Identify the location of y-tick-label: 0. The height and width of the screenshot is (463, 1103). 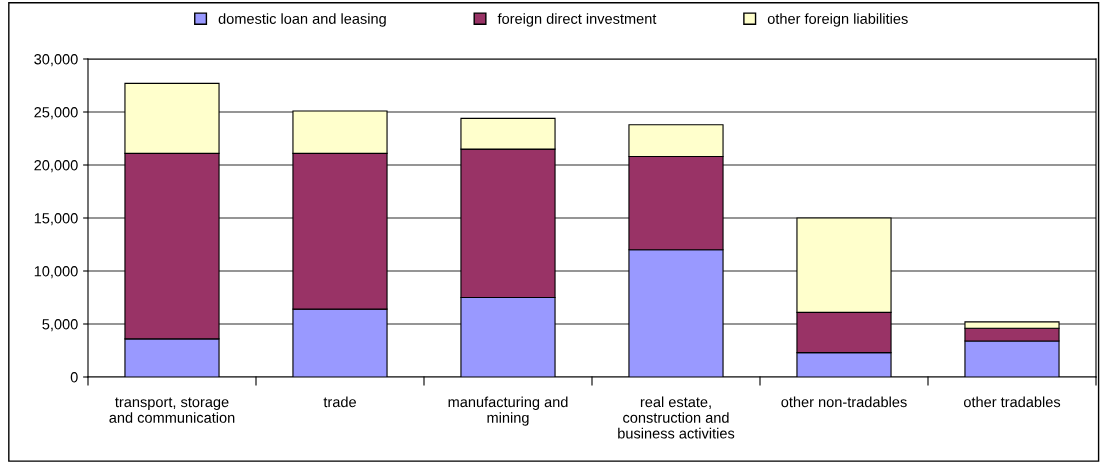
(74, 377).